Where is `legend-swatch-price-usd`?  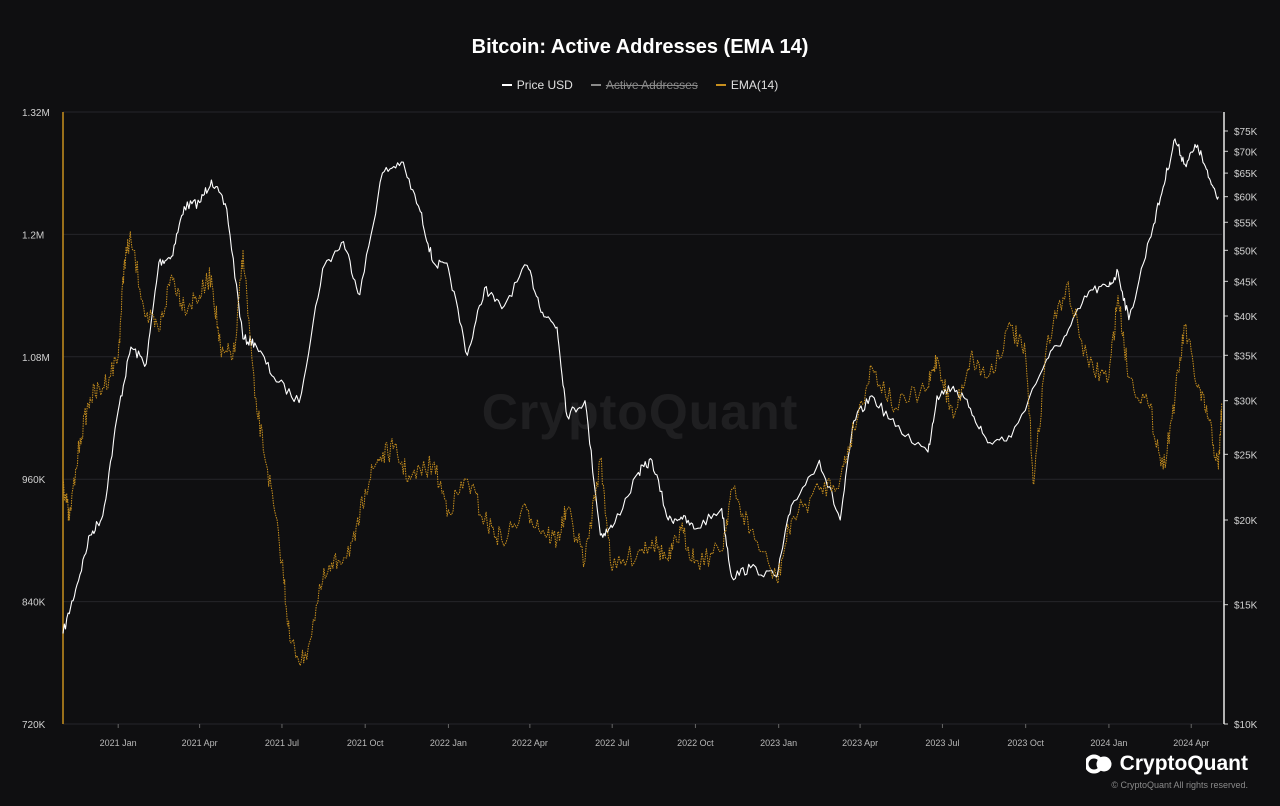 legend-swatch-price-usd is located at coordinates (506, 85).